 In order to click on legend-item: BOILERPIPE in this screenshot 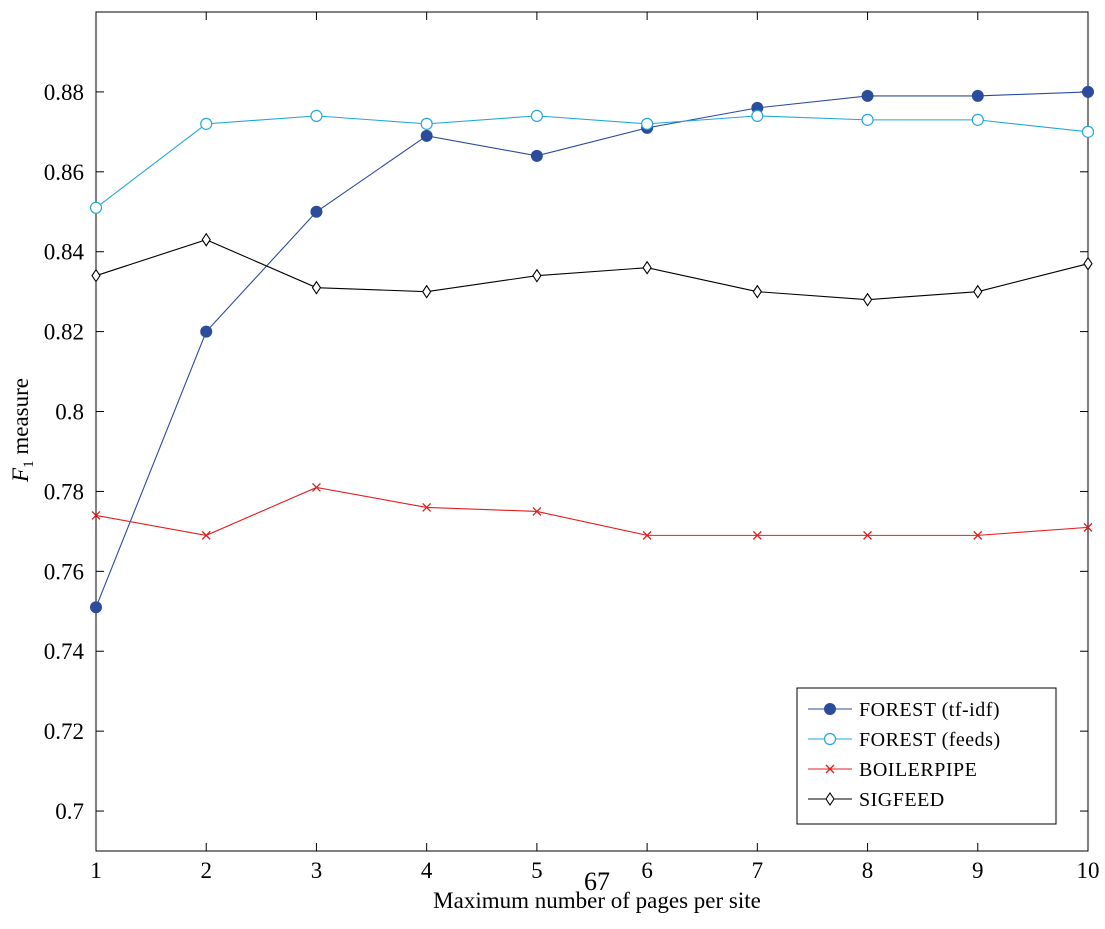, I will do `click(892, 770)`.